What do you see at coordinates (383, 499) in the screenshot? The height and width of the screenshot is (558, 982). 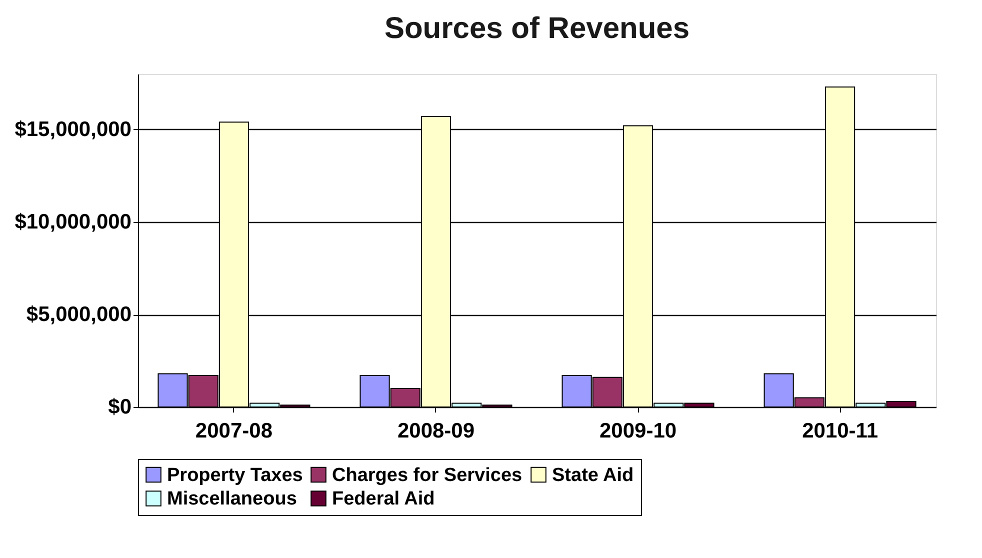 I see `legend-label: Federal Aid` at bounding box center [383, 499].